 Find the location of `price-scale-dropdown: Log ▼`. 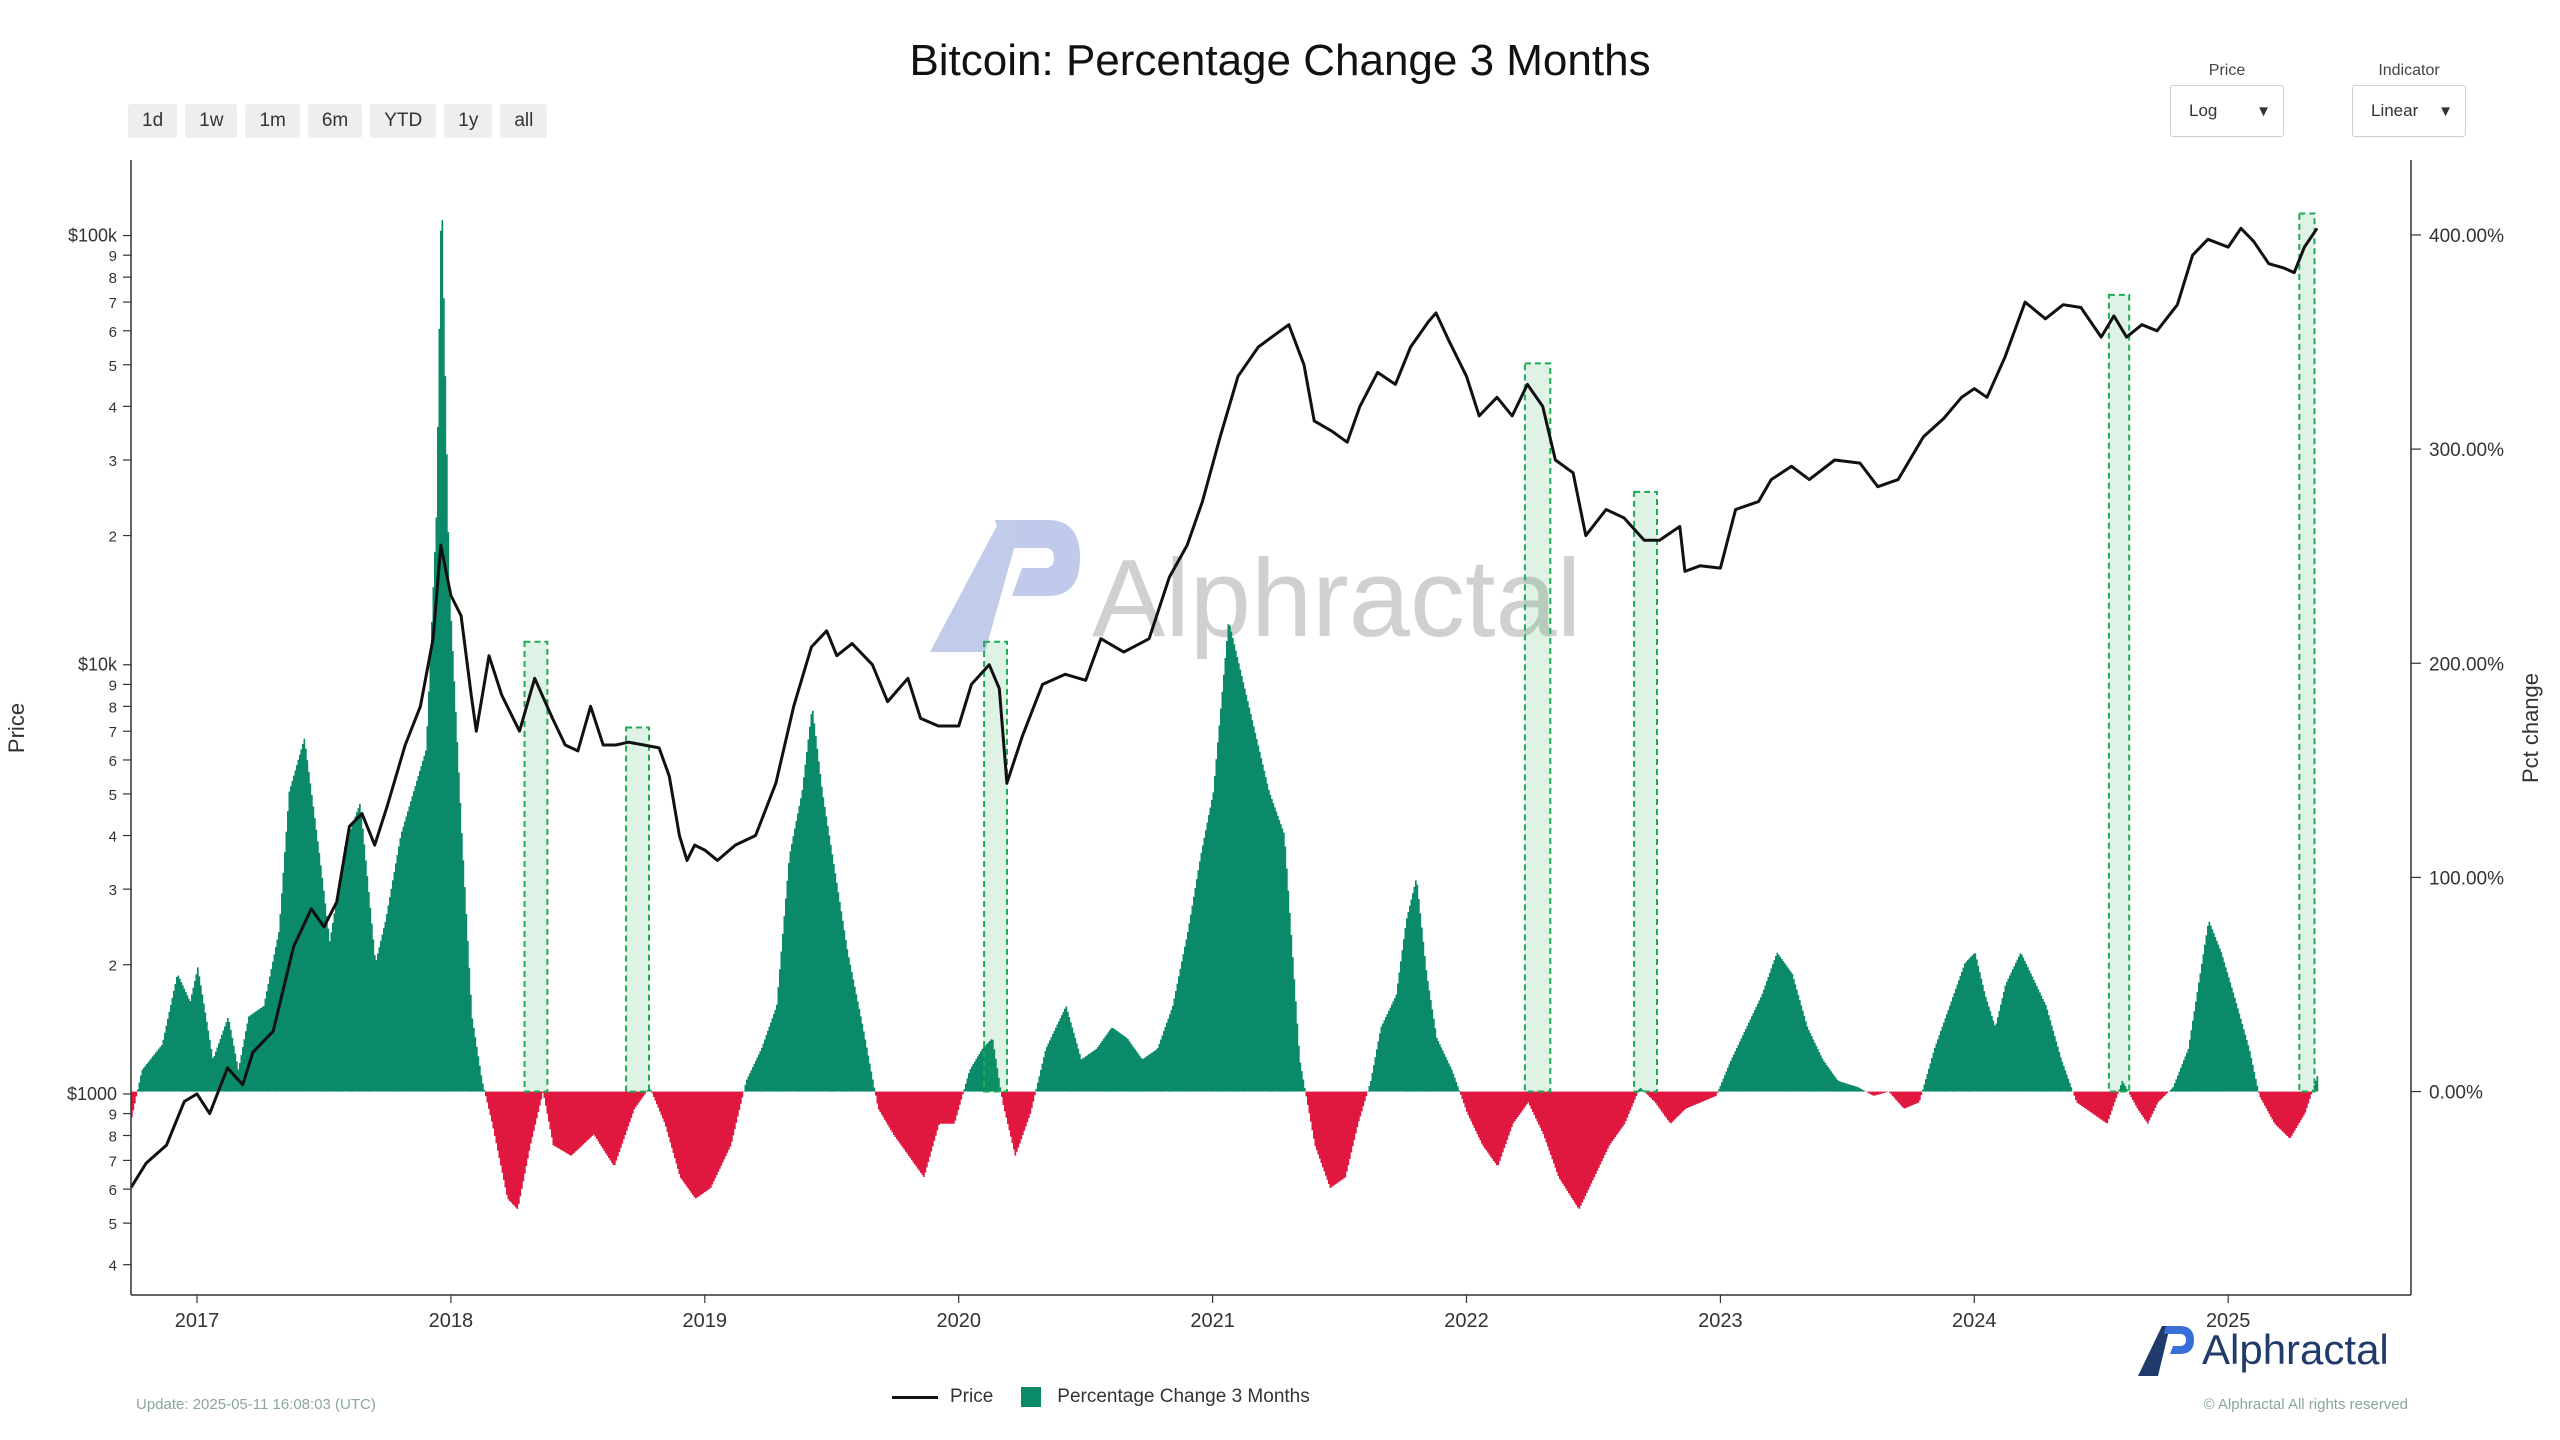

price-scale-dropdown: Log ▼ is located at coordinates (2227, 111).